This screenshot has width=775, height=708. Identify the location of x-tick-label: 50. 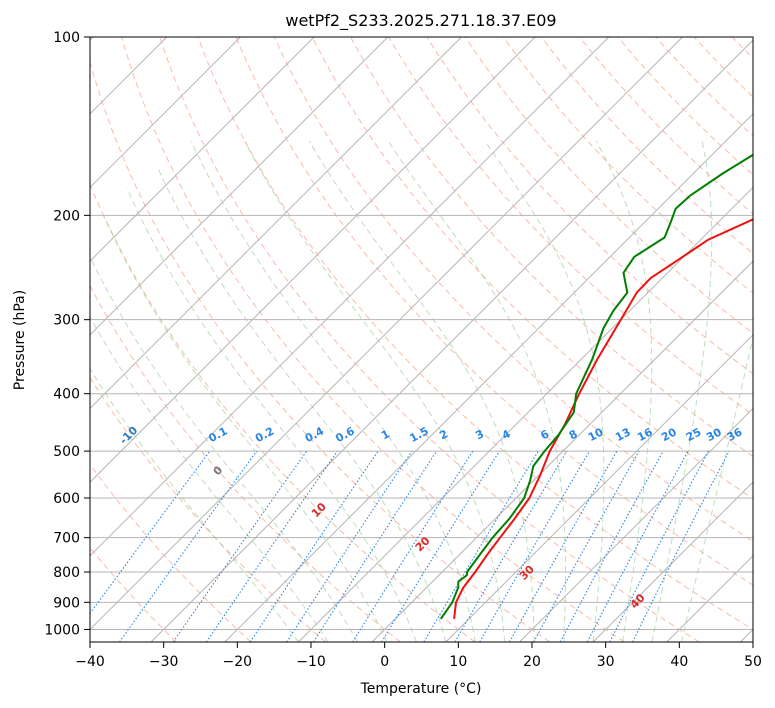
(753, 662).